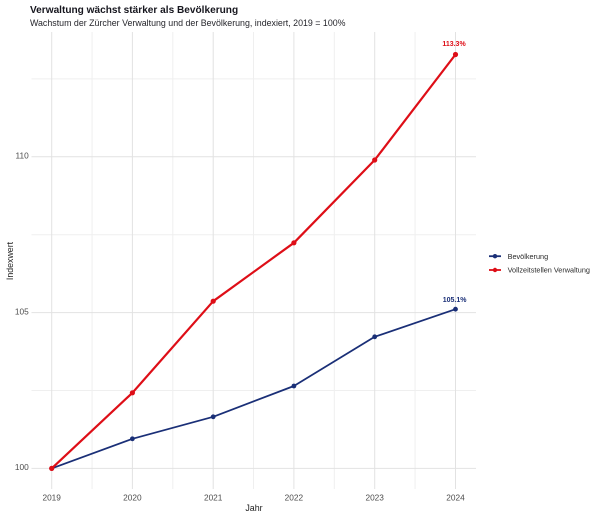 Image resolution: width=600 pixels, height=517 pixels. Describe the element at coordinates (132, 498) in the screenshot. I see `svg-text: 2020` at that location.